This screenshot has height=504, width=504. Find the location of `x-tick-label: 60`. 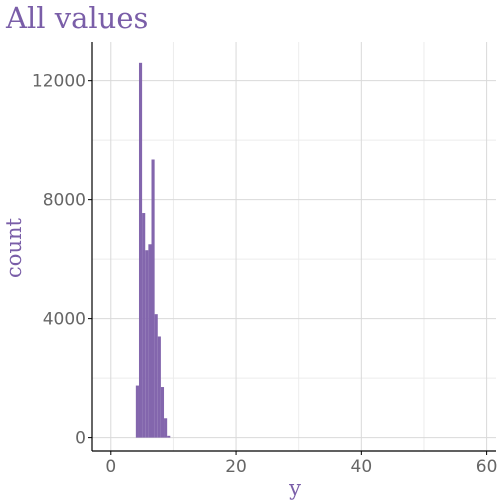

x-tick-label: 60 is located at coordinates (487, 467).